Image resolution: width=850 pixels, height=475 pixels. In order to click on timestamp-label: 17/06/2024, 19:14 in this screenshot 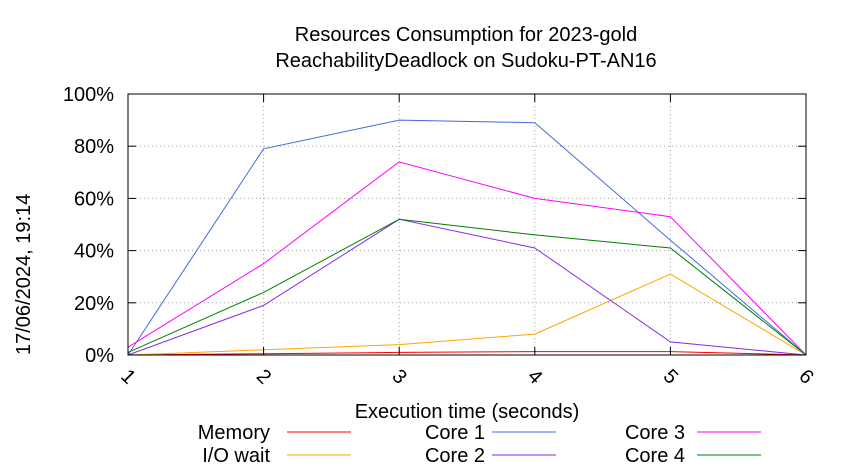, I will do `click(24, 274)`.